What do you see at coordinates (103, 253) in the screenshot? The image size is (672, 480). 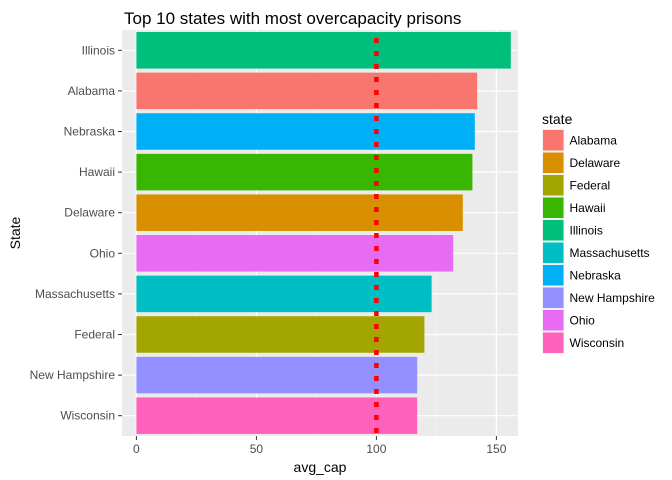 I see `y-tick-label: Ohio` at bounding box center [103, 253].